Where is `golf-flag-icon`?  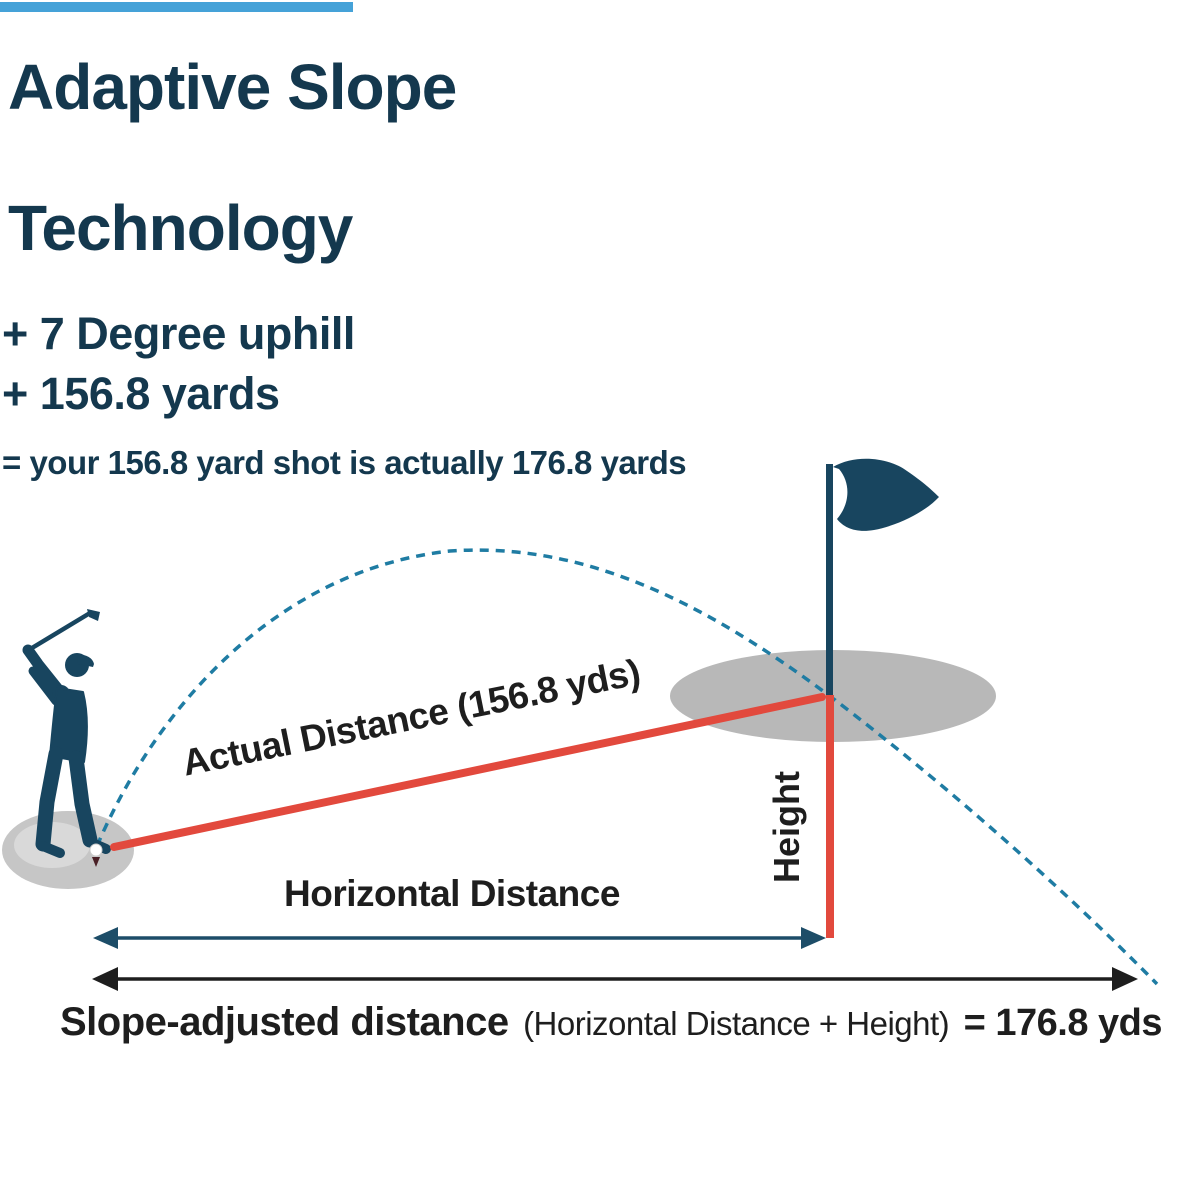 golf-flag-icon is located at coordinates (882, 577).